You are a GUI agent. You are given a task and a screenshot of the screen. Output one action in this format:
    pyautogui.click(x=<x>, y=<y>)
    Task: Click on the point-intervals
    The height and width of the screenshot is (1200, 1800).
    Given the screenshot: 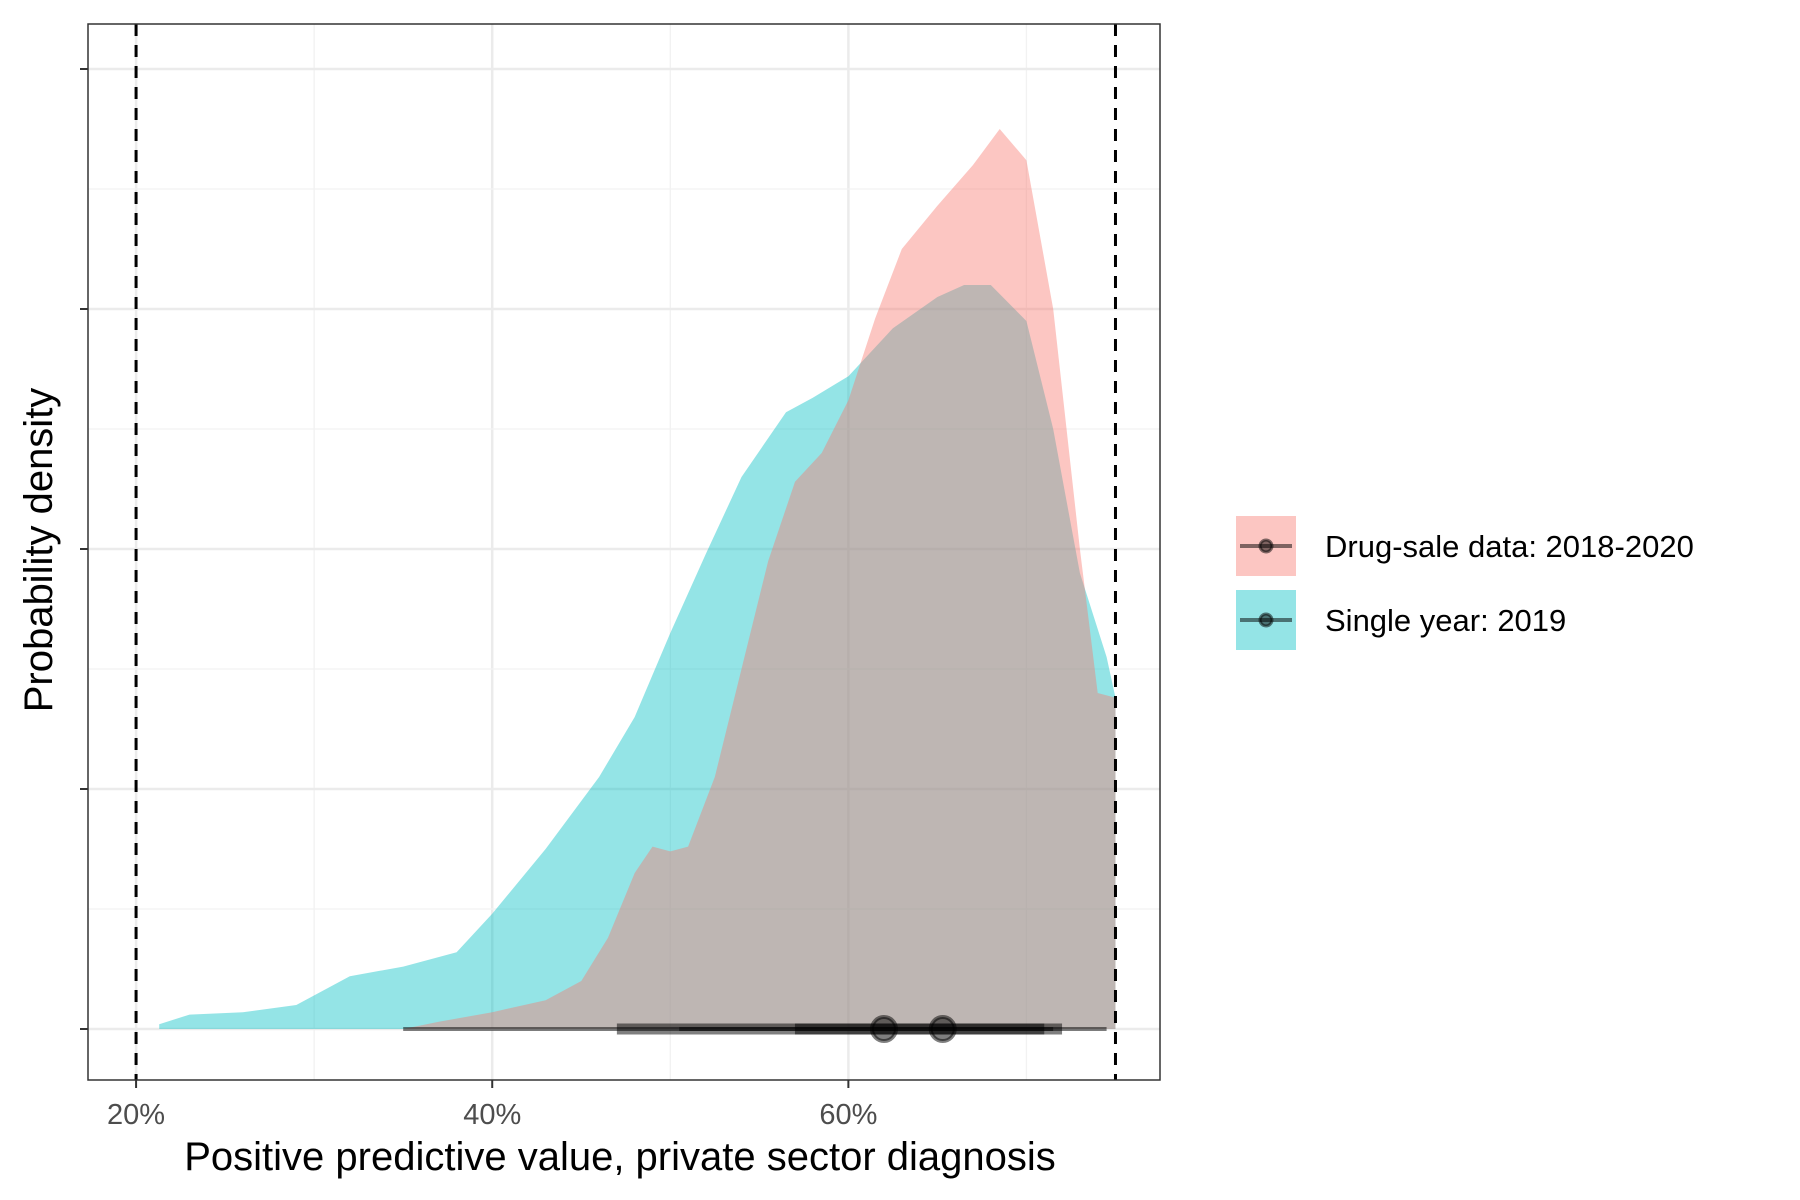 What is the action you would take?
    pyautogui.click(x=755, y=1029)
    